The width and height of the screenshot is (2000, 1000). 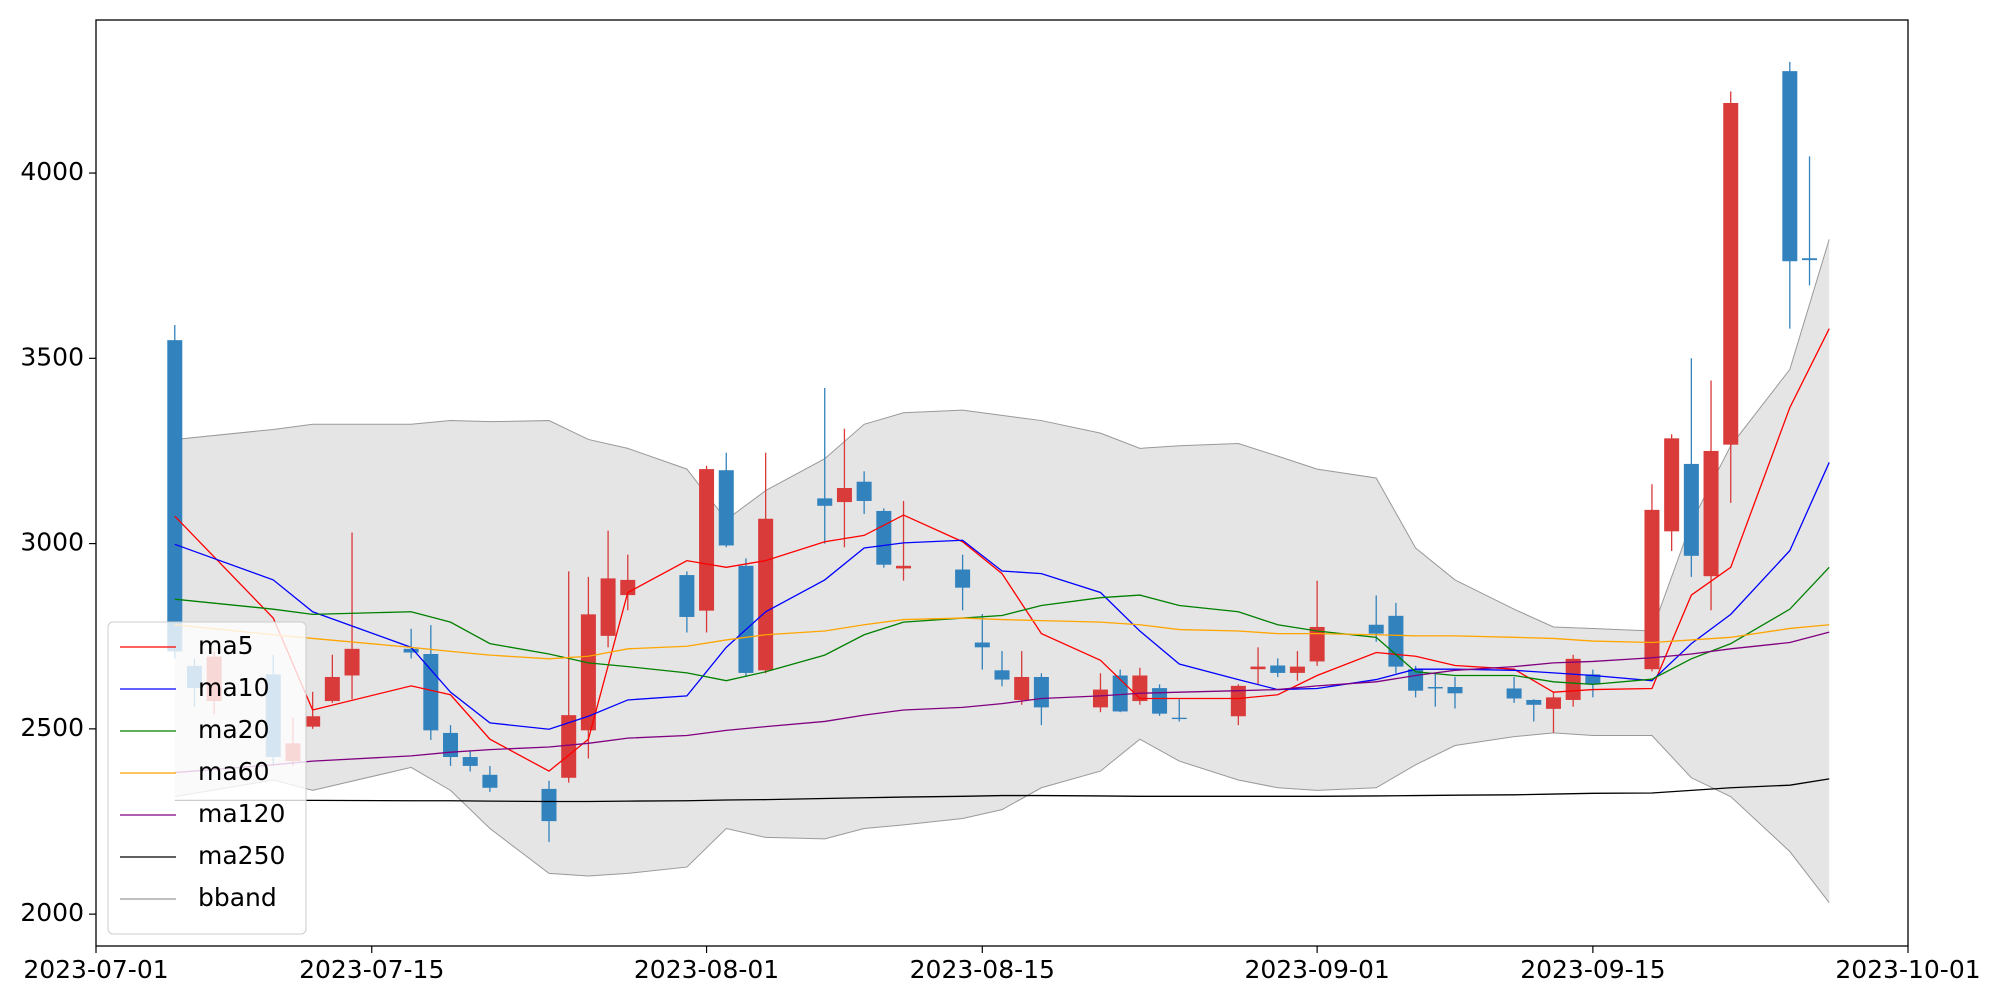 What do you see at coordinates (95, 969) in the screenshot?
I see `x-tick-label: 2023-07-01` at bounding box center [95, 969].